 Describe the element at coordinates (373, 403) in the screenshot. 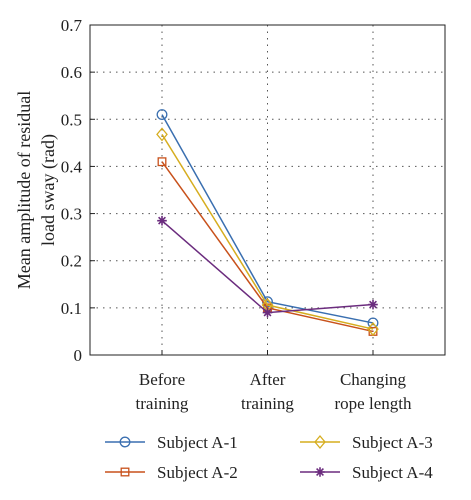

I see `x-tick-label: rope length` at that location.